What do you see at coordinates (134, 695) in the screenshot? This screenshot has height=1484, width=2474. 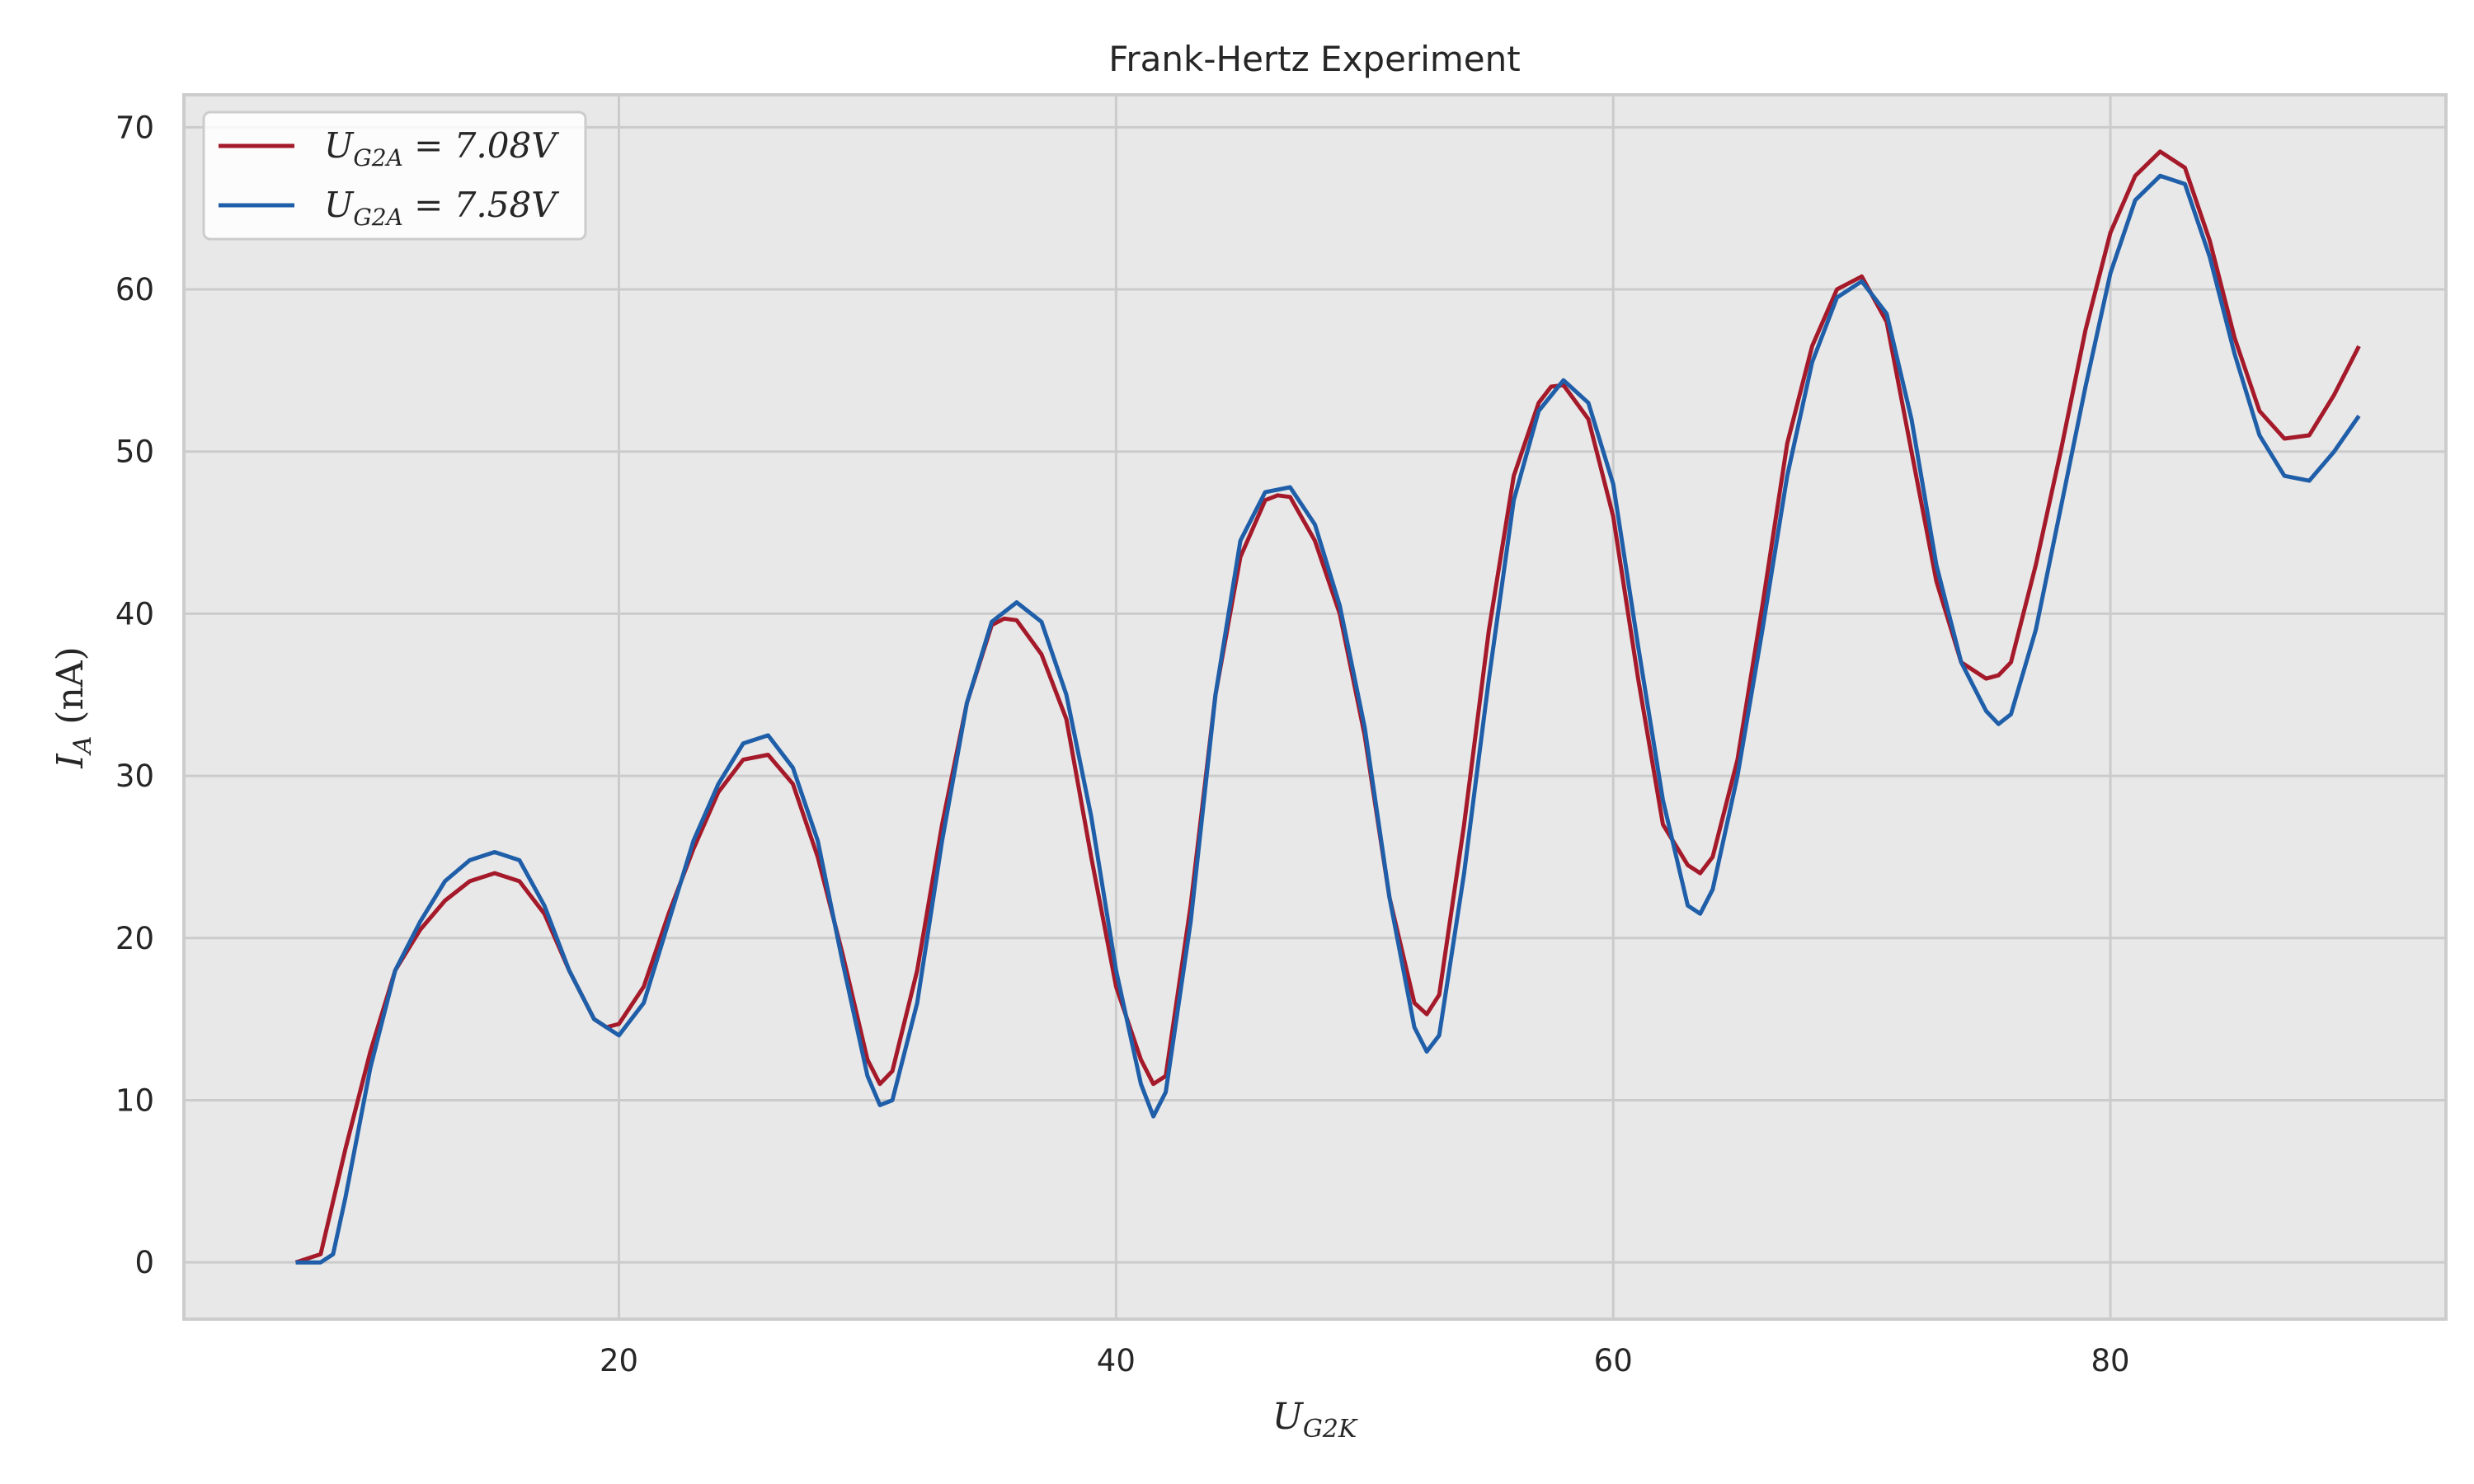 I see `y-tick-labels: 0 10 20 30 40 50 60 70` at bounding box center [134, 695].